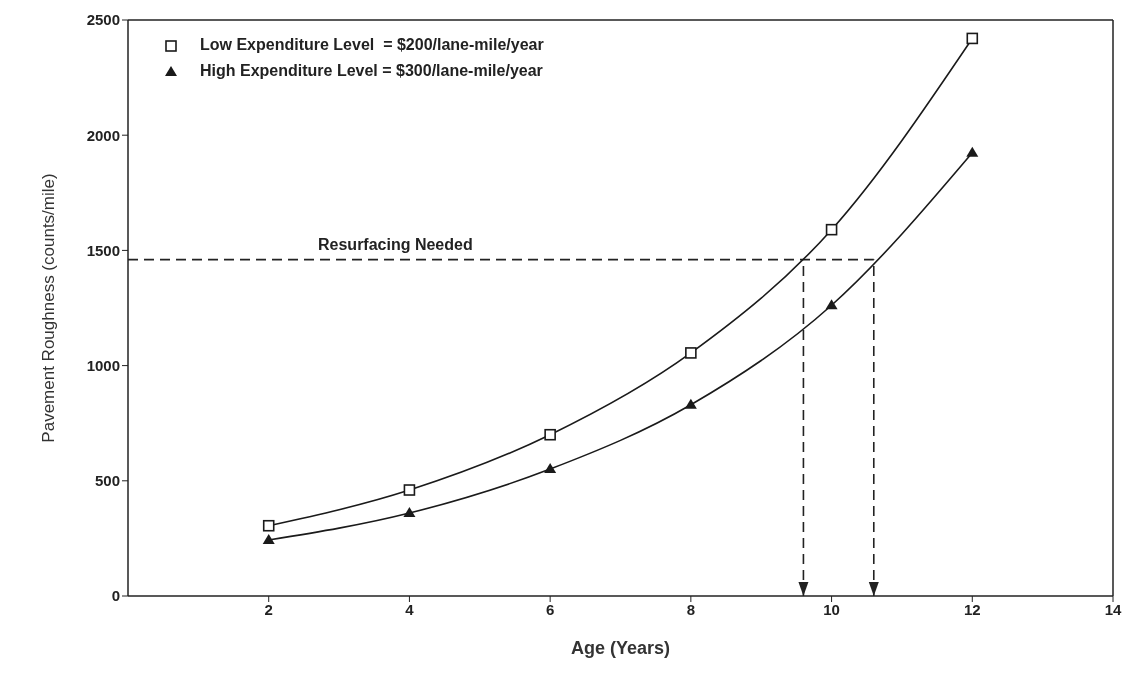 The image size is (1133, 684). What do you see at coordinates (410, 609) in the screenshot?
I see `x-tick-label: 4` at bounding box center [410, 609].